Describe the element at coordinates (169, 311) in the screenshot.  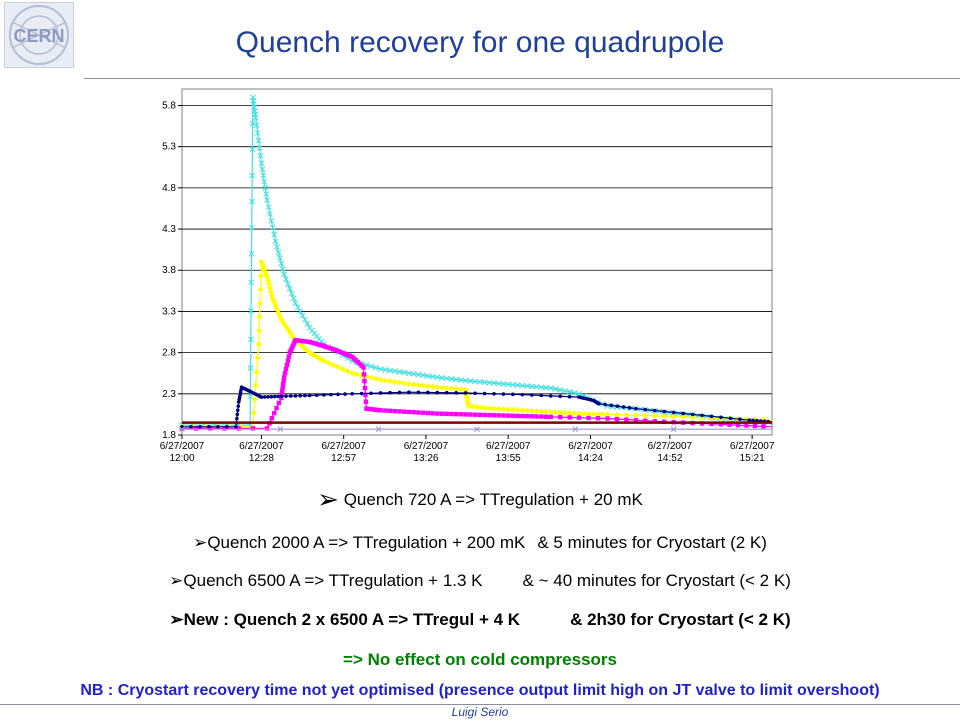
I see `y-tick-label: 3.3` at that location.